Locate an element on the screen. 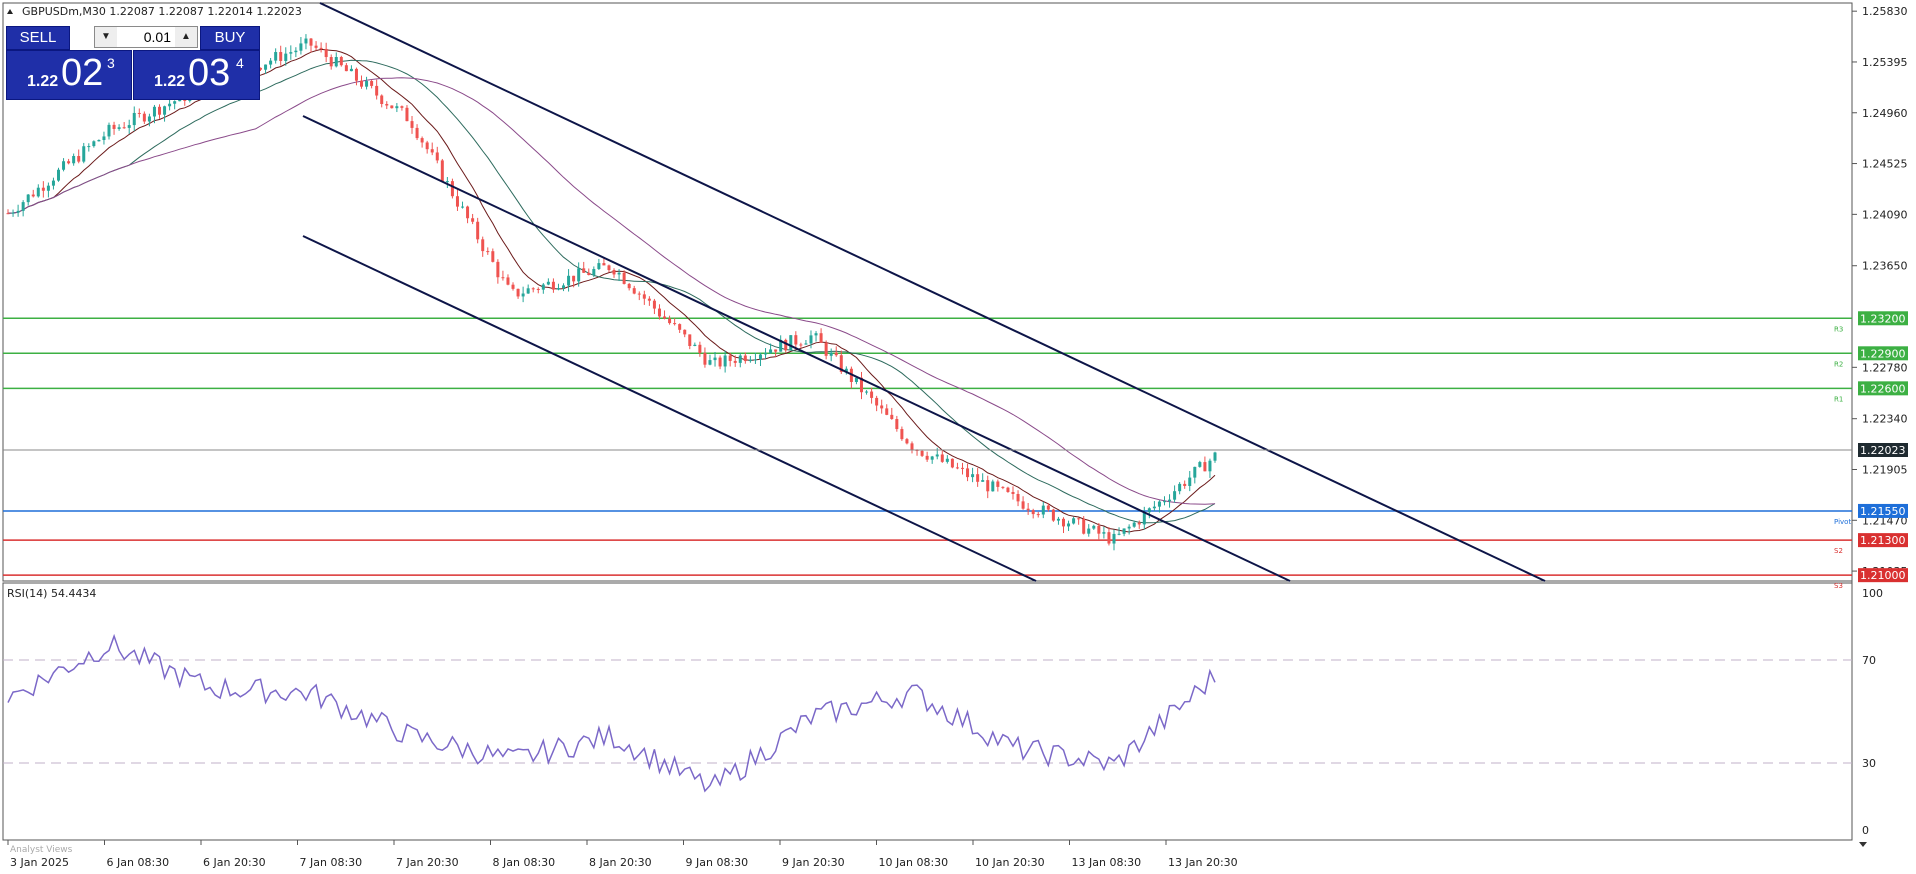 This screenshot has height=874, width=1916. price-tick-label: 1.24525 is located at coordinates (1885, 164).